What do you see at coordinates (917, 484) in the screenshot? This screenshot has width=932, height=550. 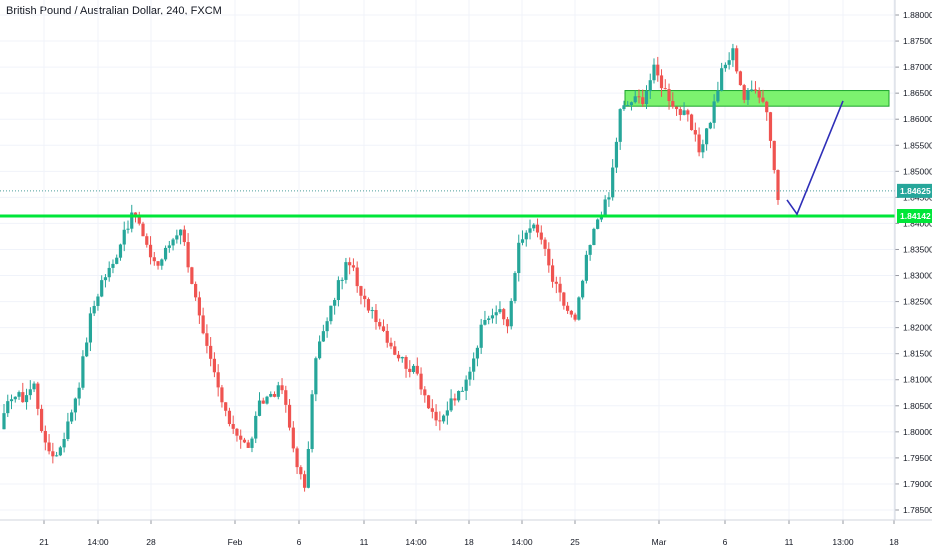 I see `price-tick-label: 1.79000` at bounding box center [917, 484].